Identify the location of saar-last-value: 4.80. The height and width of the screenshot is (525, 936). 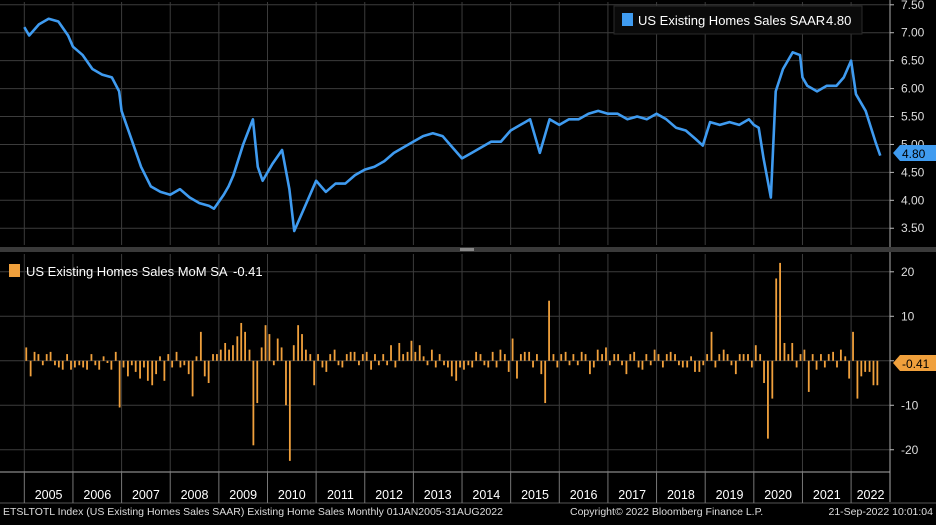
(914, 154).